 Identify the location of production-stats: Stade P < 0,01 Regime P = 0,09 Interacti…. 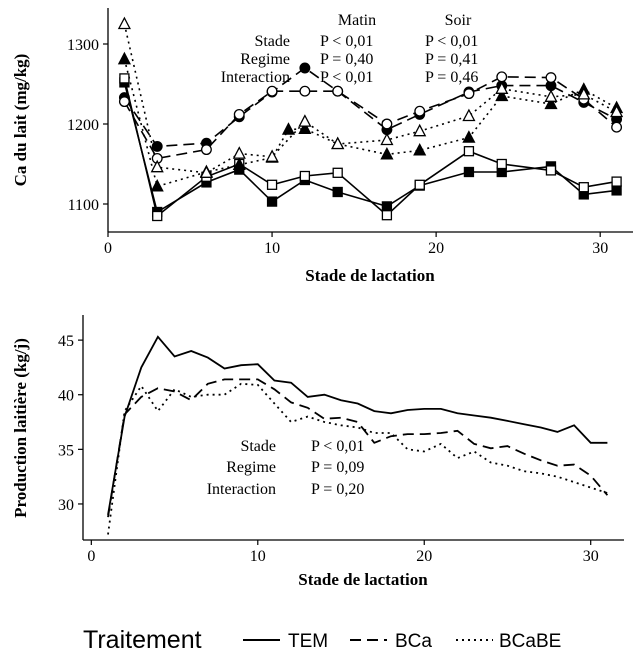
(286, 468).